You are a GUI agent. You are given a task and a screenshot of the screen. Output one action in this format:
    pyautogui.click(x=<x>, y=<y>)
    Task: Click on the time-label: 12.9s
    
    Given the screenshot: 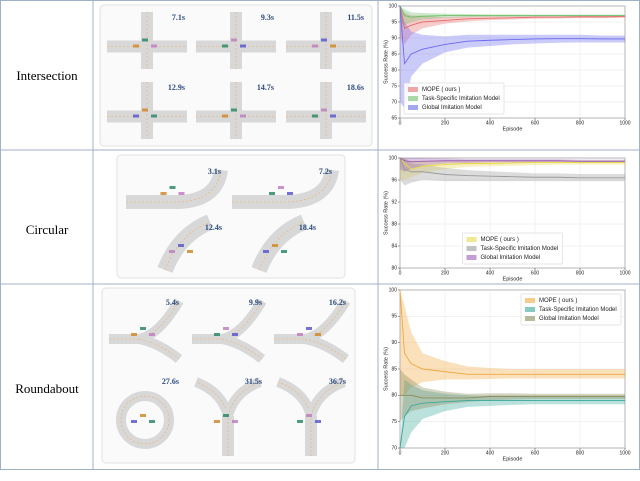 What is the action you would take?
    pyautogui.click(x=176, y=87)
    